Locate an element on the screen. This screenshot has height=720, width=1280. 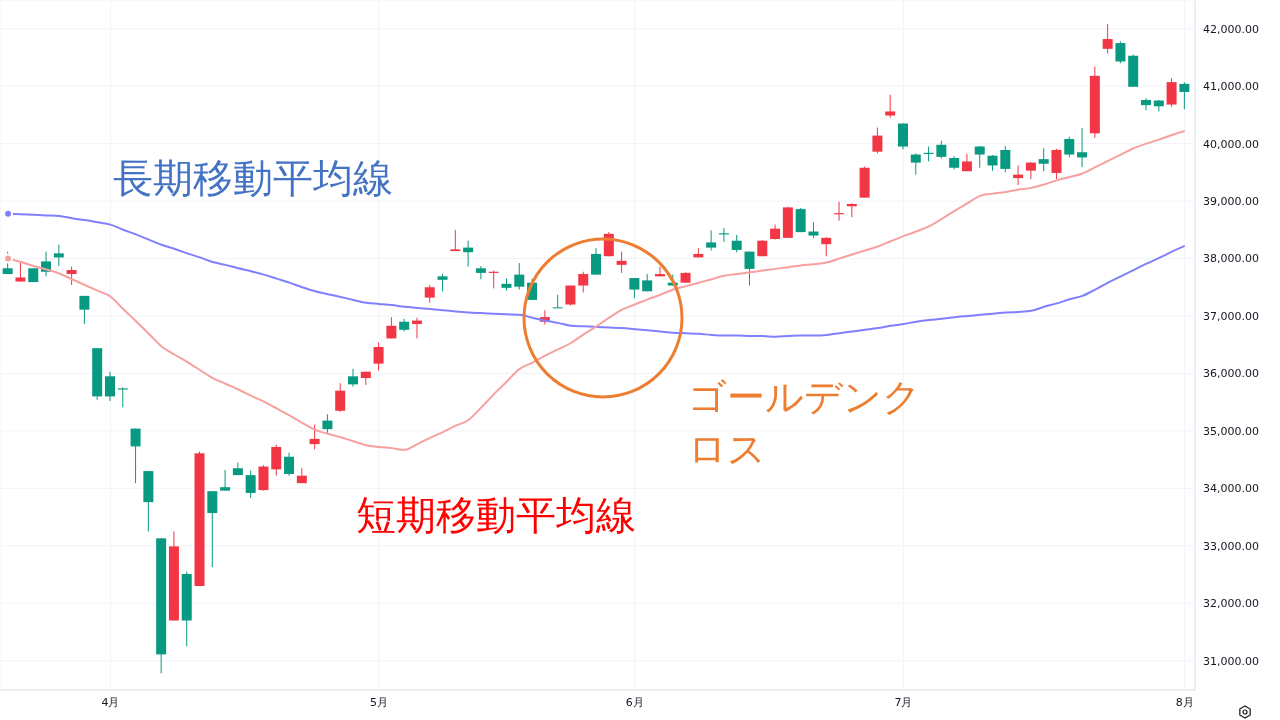
y-tick-label: 33,000.00 is located at coordinates (1231, 546).